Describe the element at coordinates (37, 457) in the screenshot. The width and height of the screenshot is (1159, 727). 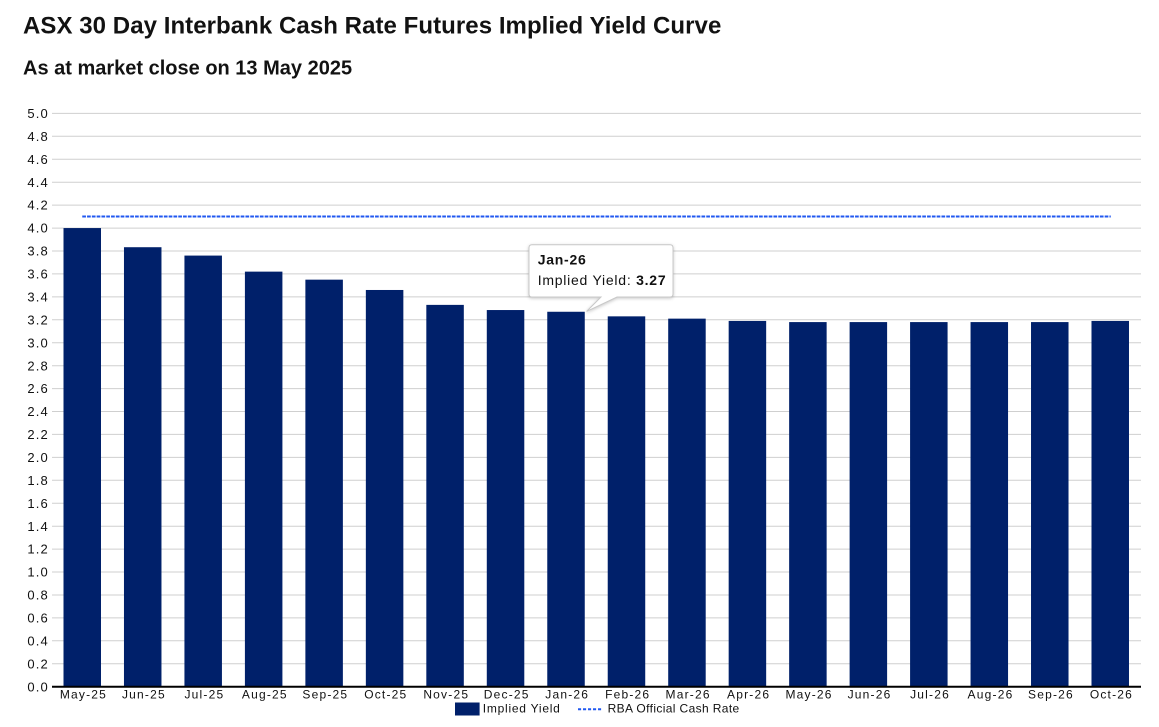
I see `svg-text: 2.0` at that location.